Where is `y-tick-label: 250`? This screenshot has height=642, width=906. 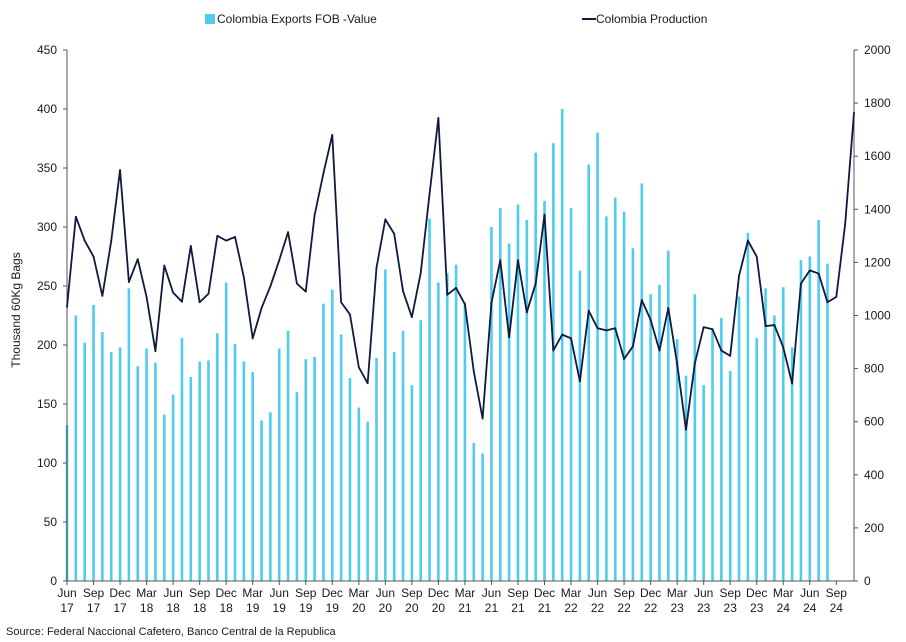 y-tick-label: 250 is located at coordinates (47, 286).